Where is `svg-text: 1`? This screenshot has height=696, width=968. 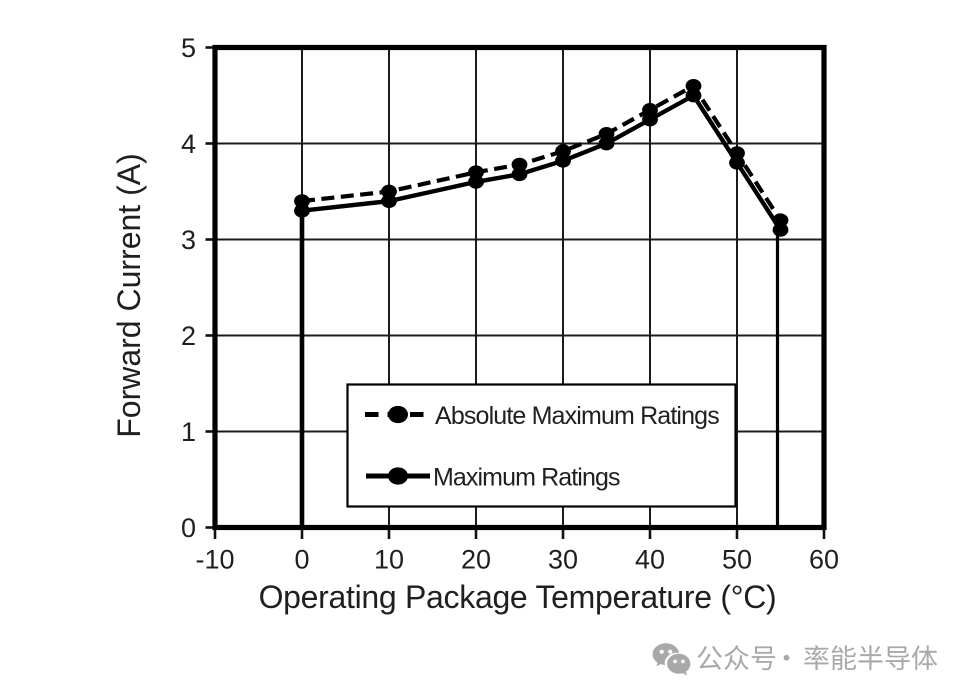 svg-text: 1 is located at coordinates (188, 432).